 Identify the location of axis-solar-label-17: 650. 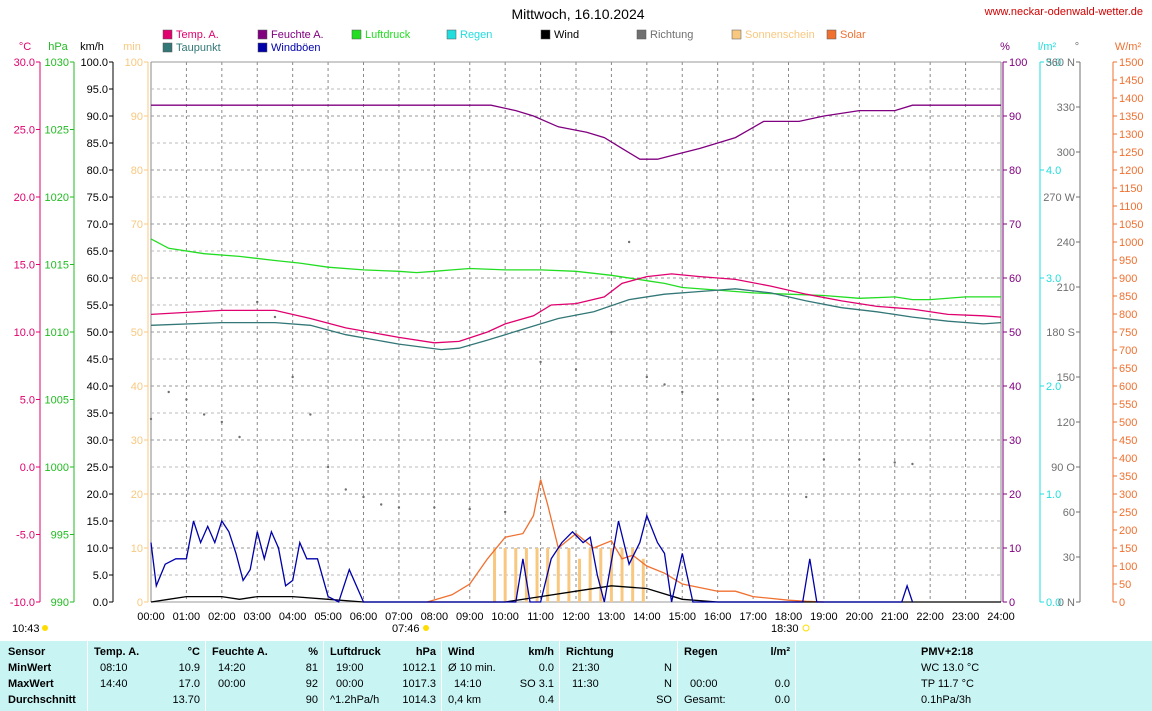
(1128, 369).